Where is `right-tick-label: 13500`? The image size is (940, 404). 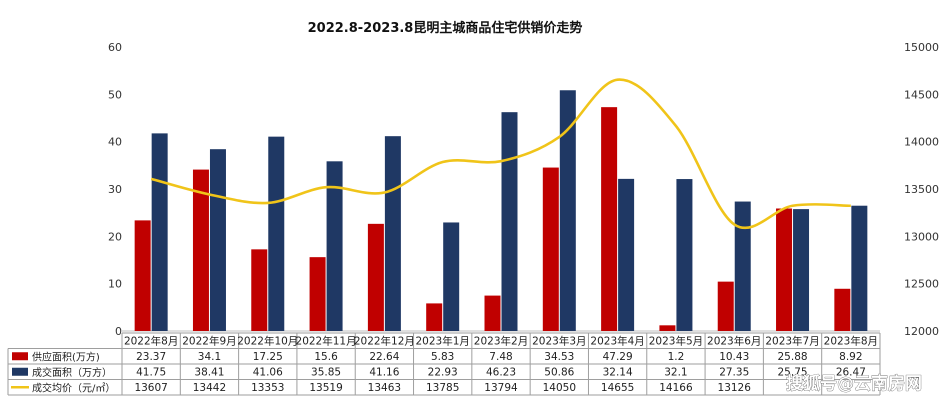 right-tick-label: 13500 is located at coordinates (921, 189).